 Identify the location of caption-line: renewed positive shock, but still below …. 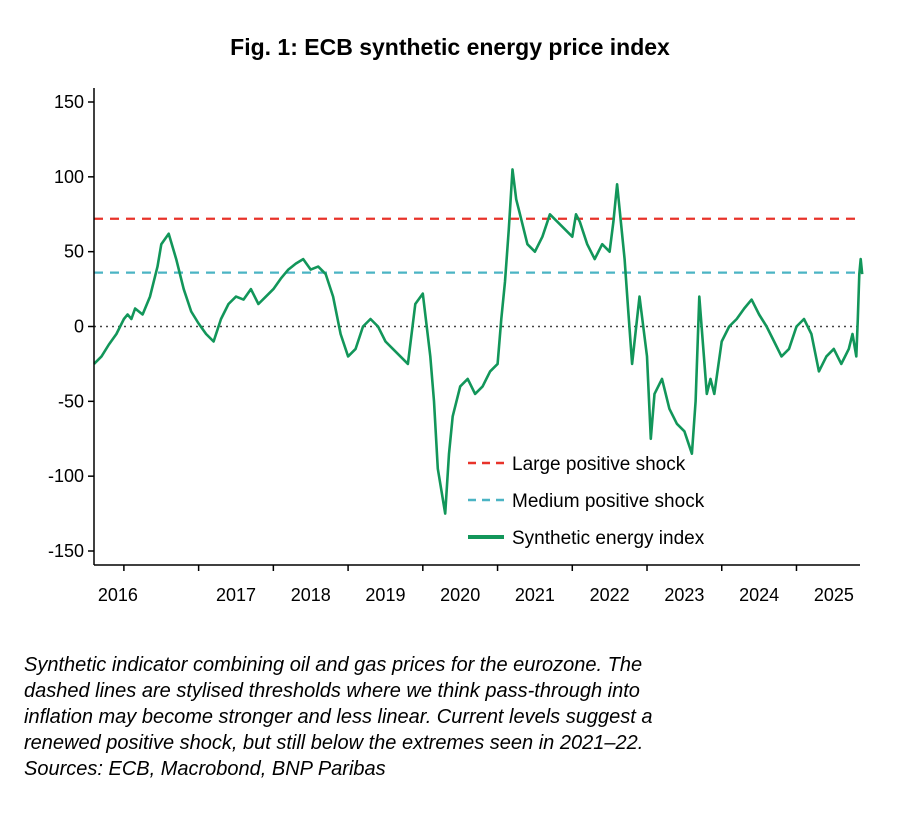
(334, 743).